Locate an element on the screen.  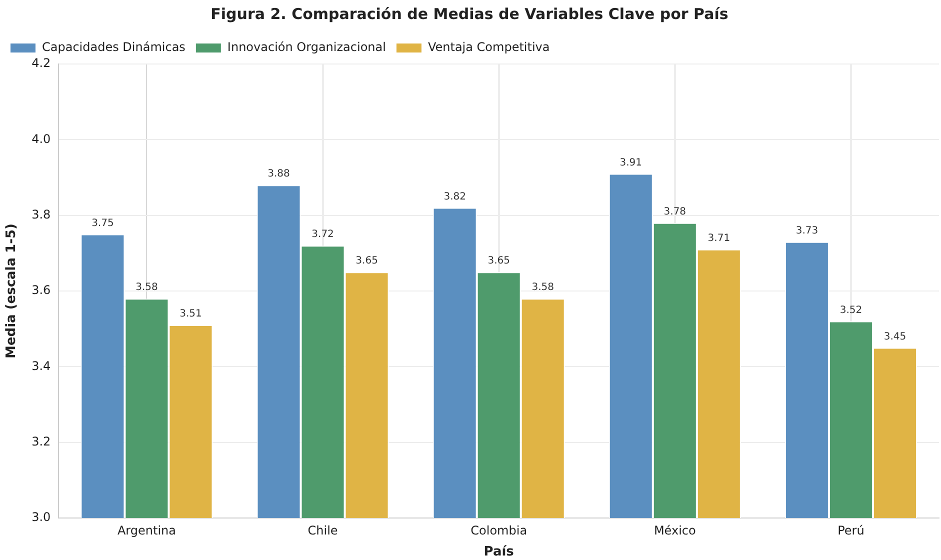
y-tick-label: 3.6 is located at coordinates (41, 290).